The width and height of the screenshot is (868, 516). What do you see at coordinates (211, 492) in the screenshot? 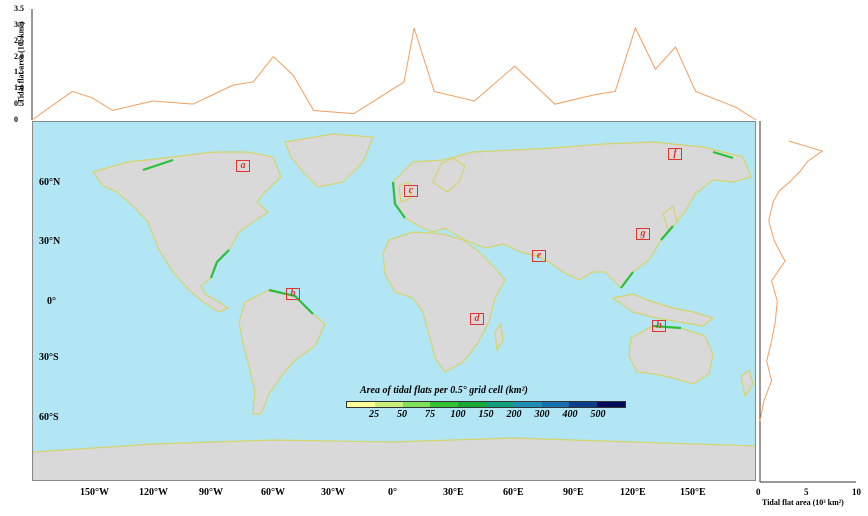
I see `lon-label-90w: 90°W` at bounding box center [211, 492].